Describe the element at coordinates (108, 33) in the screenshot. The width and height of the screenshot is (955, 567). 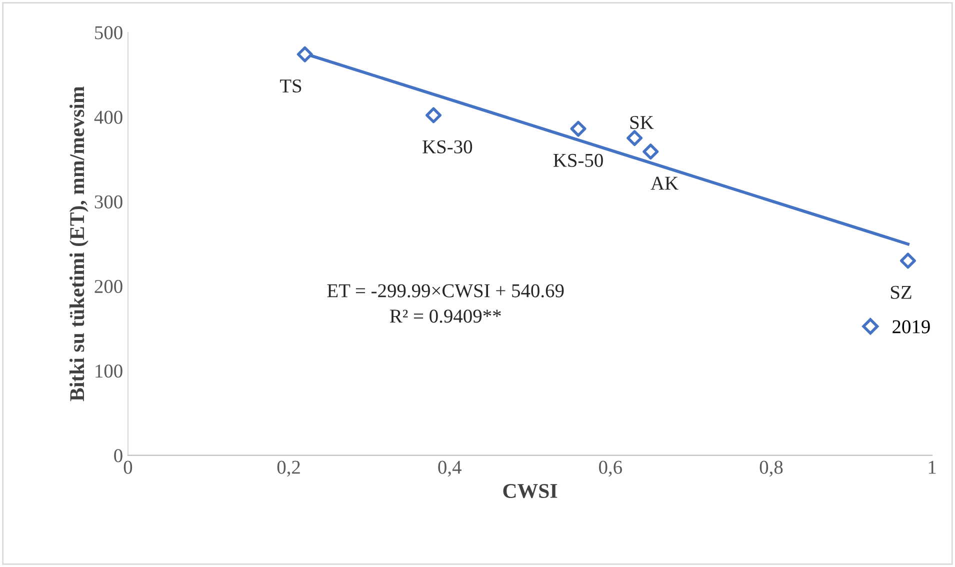
I see `y-tick-label: 500` at that location.